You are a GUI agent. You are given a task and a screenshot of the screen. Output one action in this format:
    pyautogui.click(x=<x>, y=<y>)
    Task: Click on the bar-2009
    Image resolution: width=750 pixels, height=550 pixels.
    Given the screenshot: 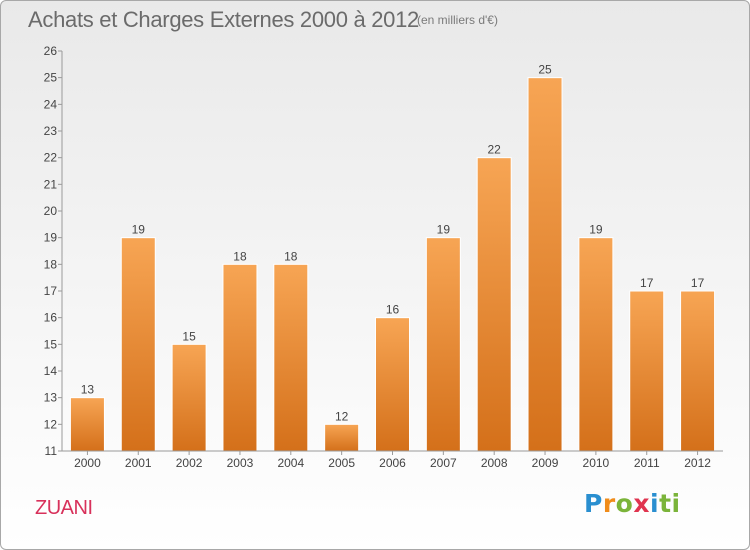 What is the action you would take?
    pyautogui.click(x=545, y=264)
    